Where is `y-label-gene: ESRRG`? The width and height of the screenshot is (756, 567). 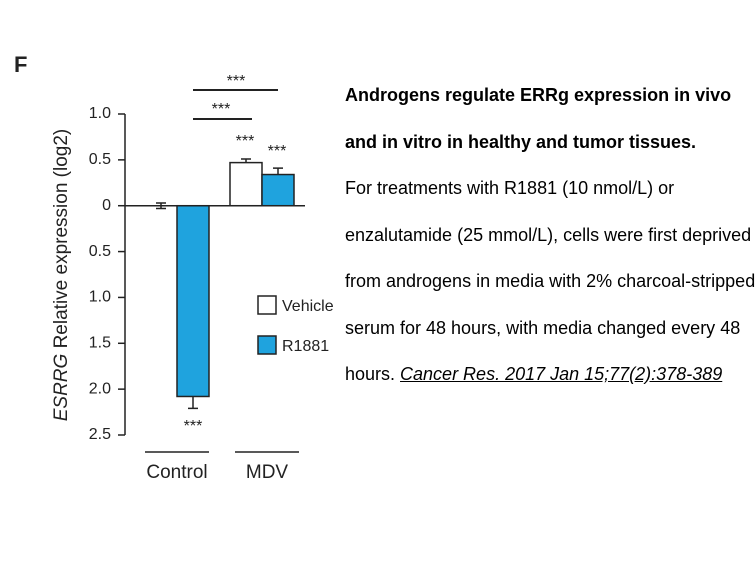
y-label-gene: ESRRG is located at coordinates (61, 388).